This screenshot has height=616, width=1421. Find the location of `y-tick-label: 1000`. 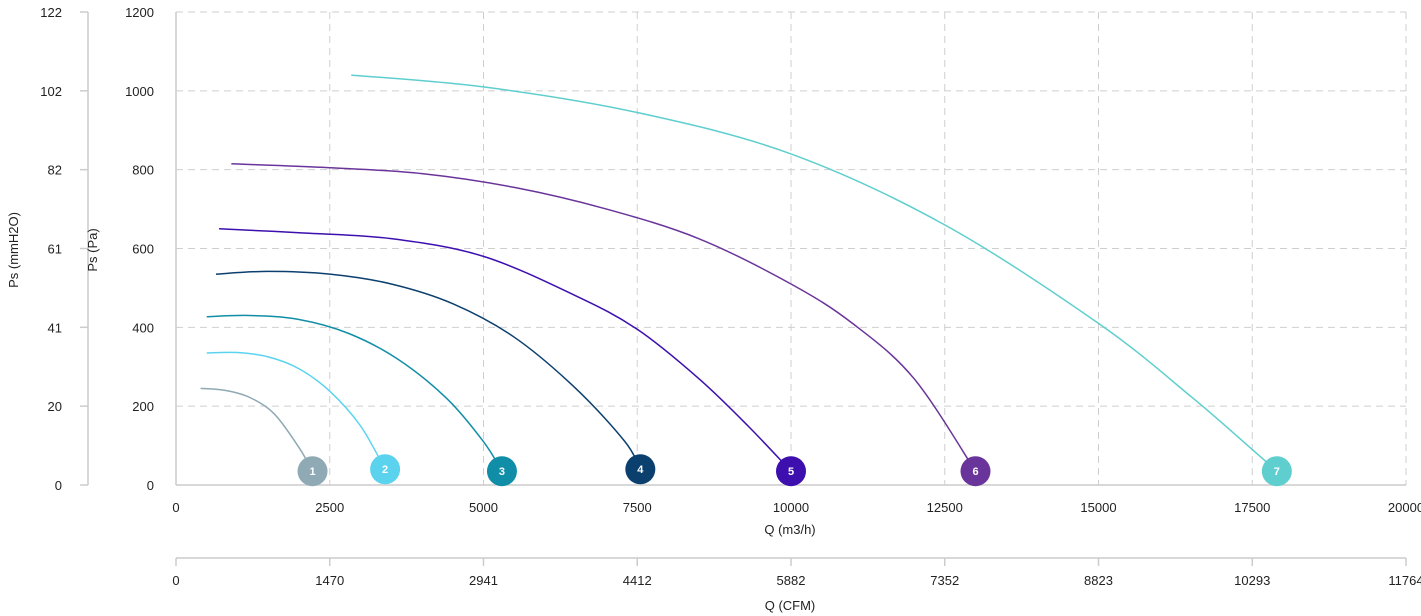

y-tick-label: 1000 is located at coordinates (139, 91).